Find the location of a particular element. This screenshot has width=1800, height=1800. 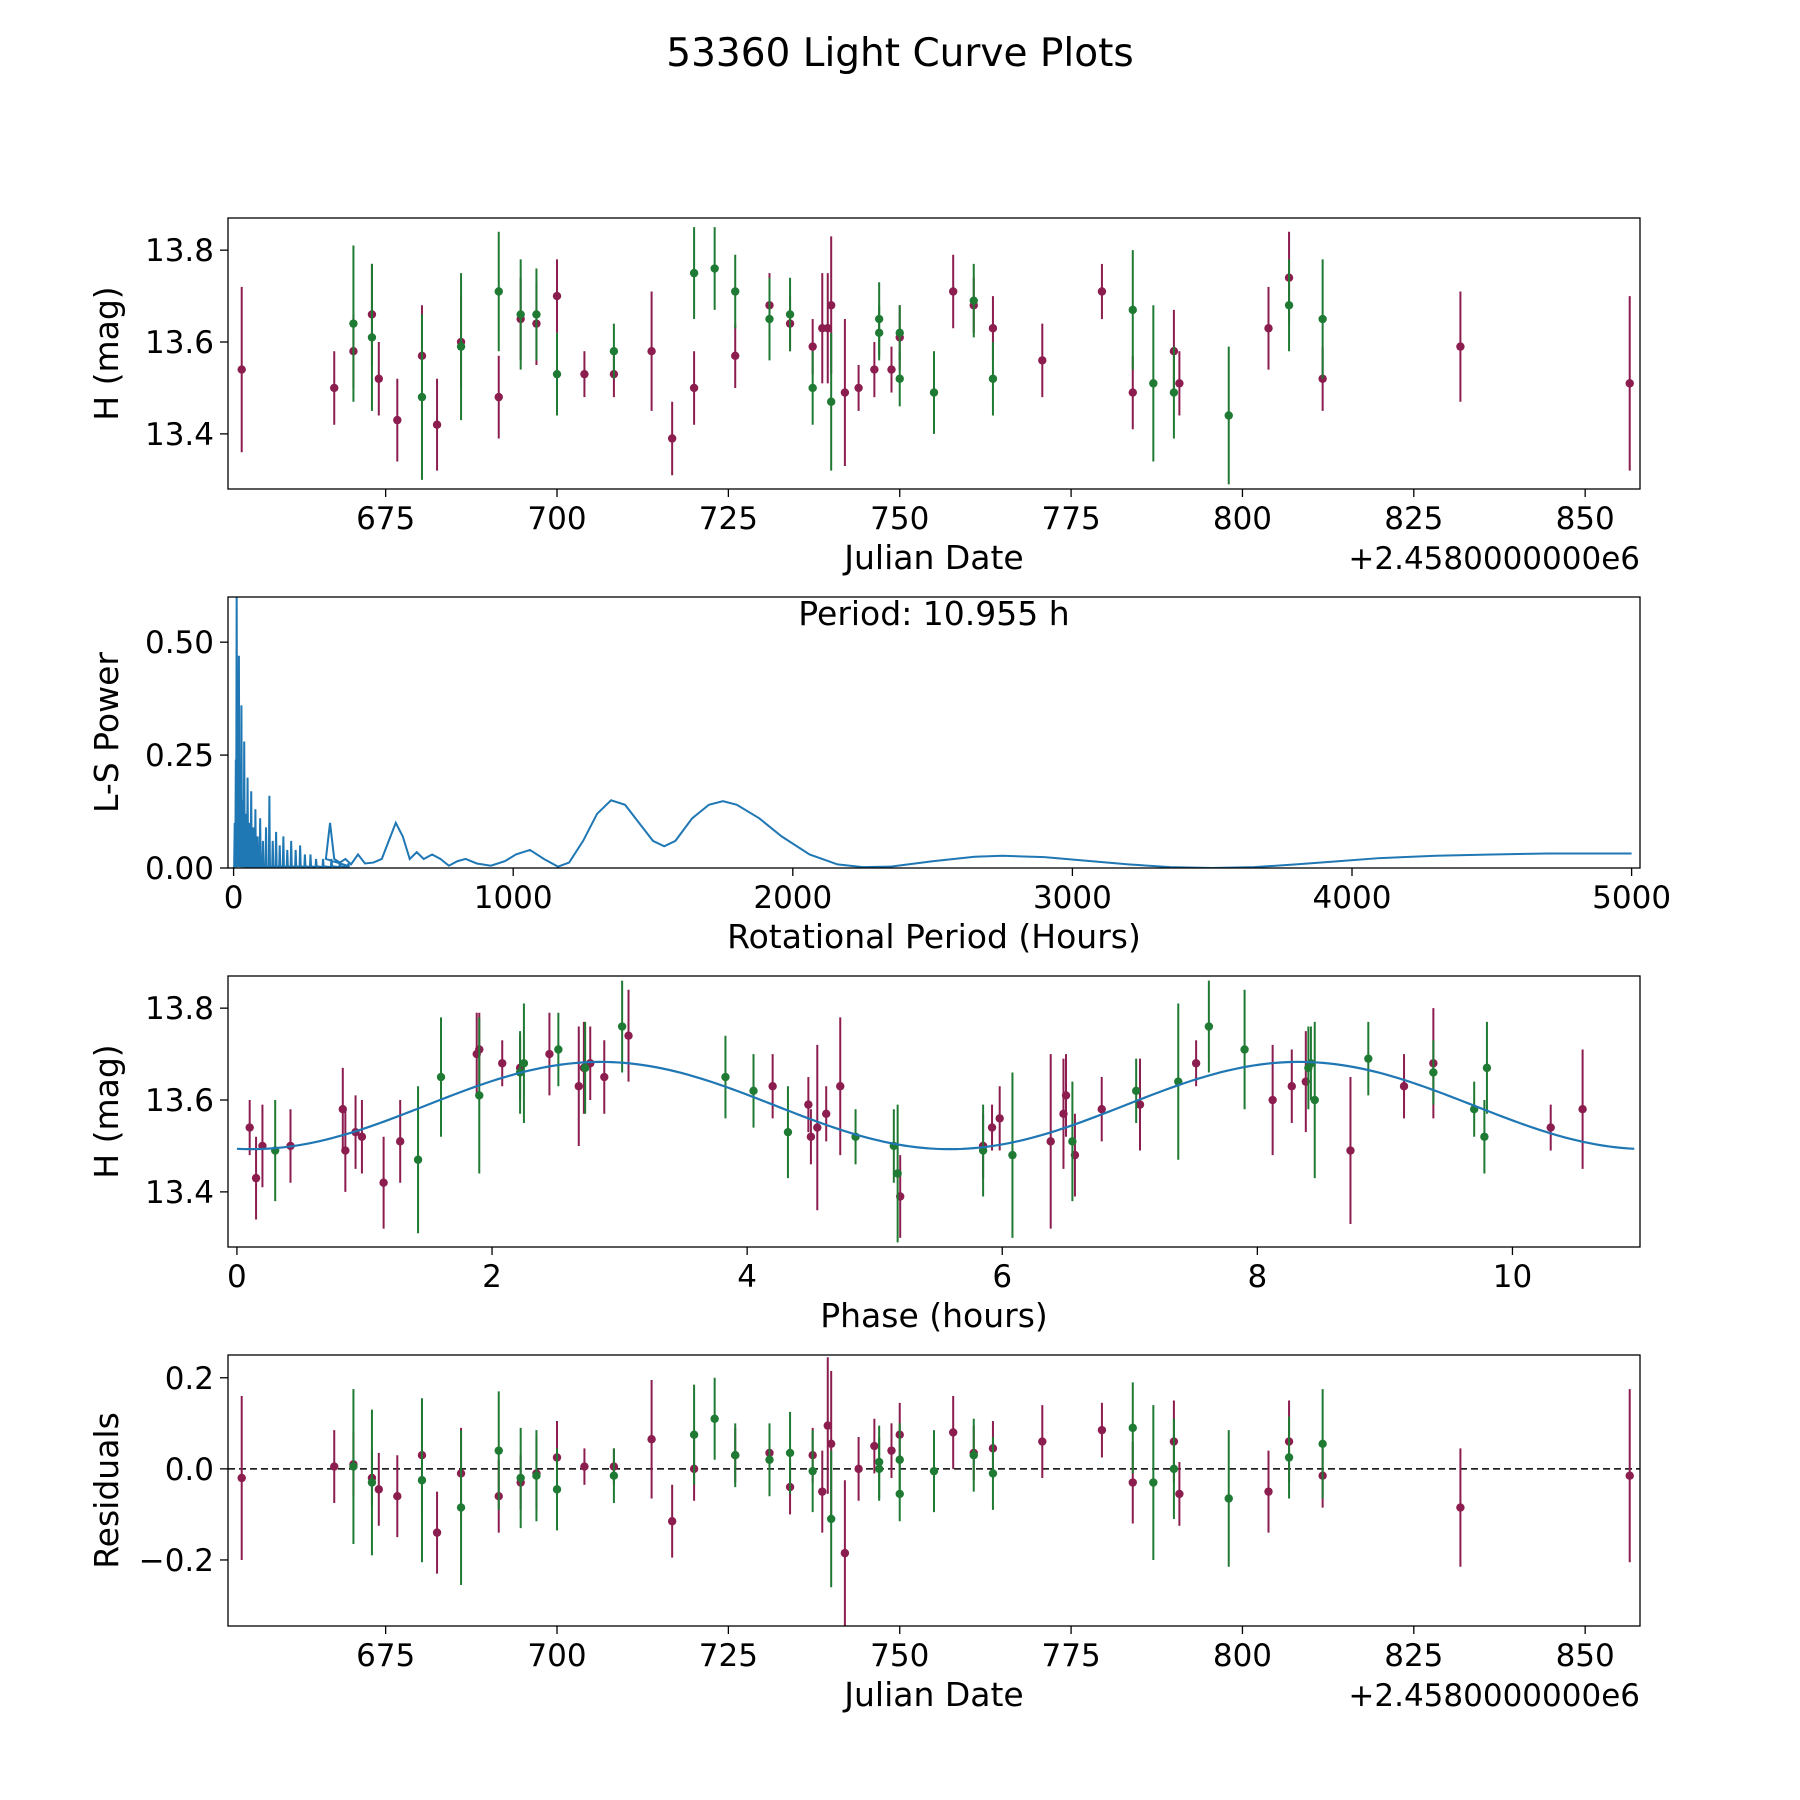

phased-frame is located at coordinates (934, 1111).